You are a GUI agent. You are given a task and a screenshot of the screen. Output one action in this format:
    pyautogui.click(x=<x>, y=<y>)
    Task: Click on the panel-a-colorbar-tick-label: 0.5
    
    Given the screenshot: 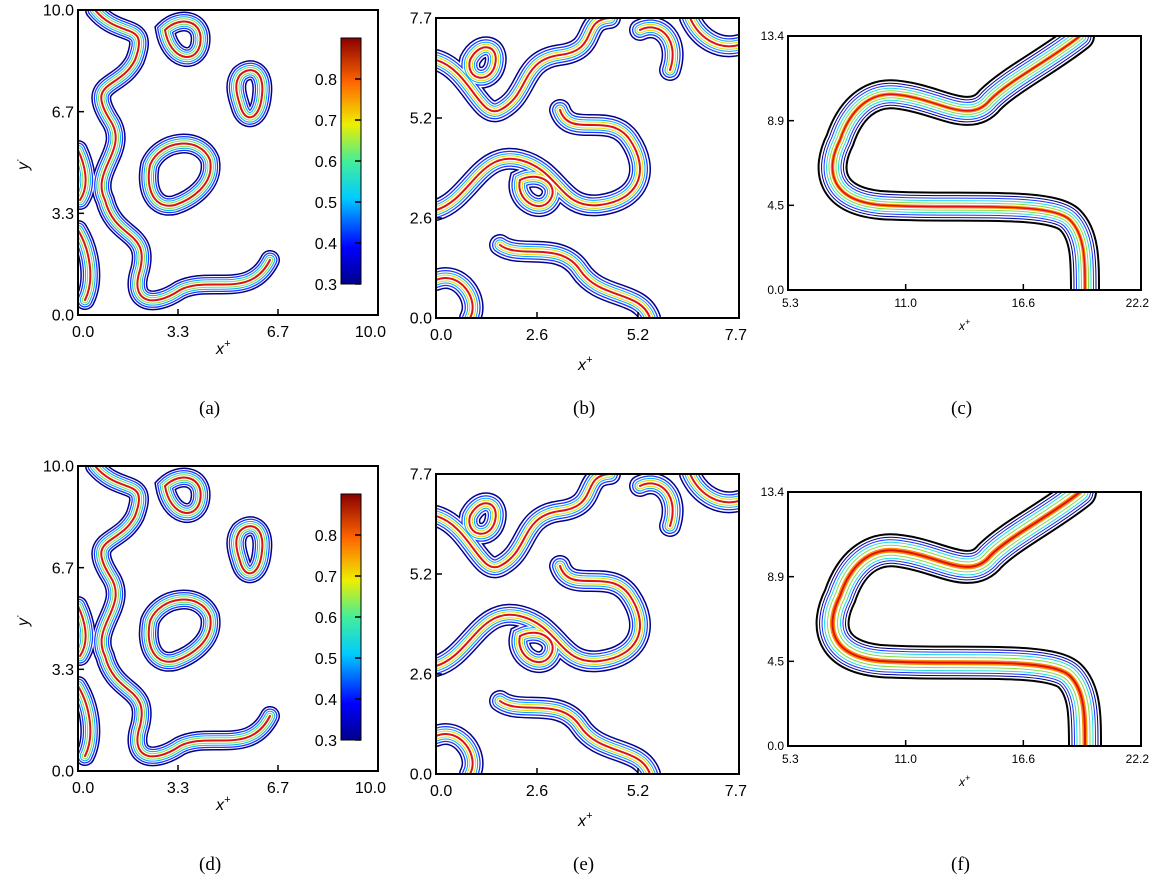 What is the action you would take?
    pyautogui.click(x=326, y=203)
    